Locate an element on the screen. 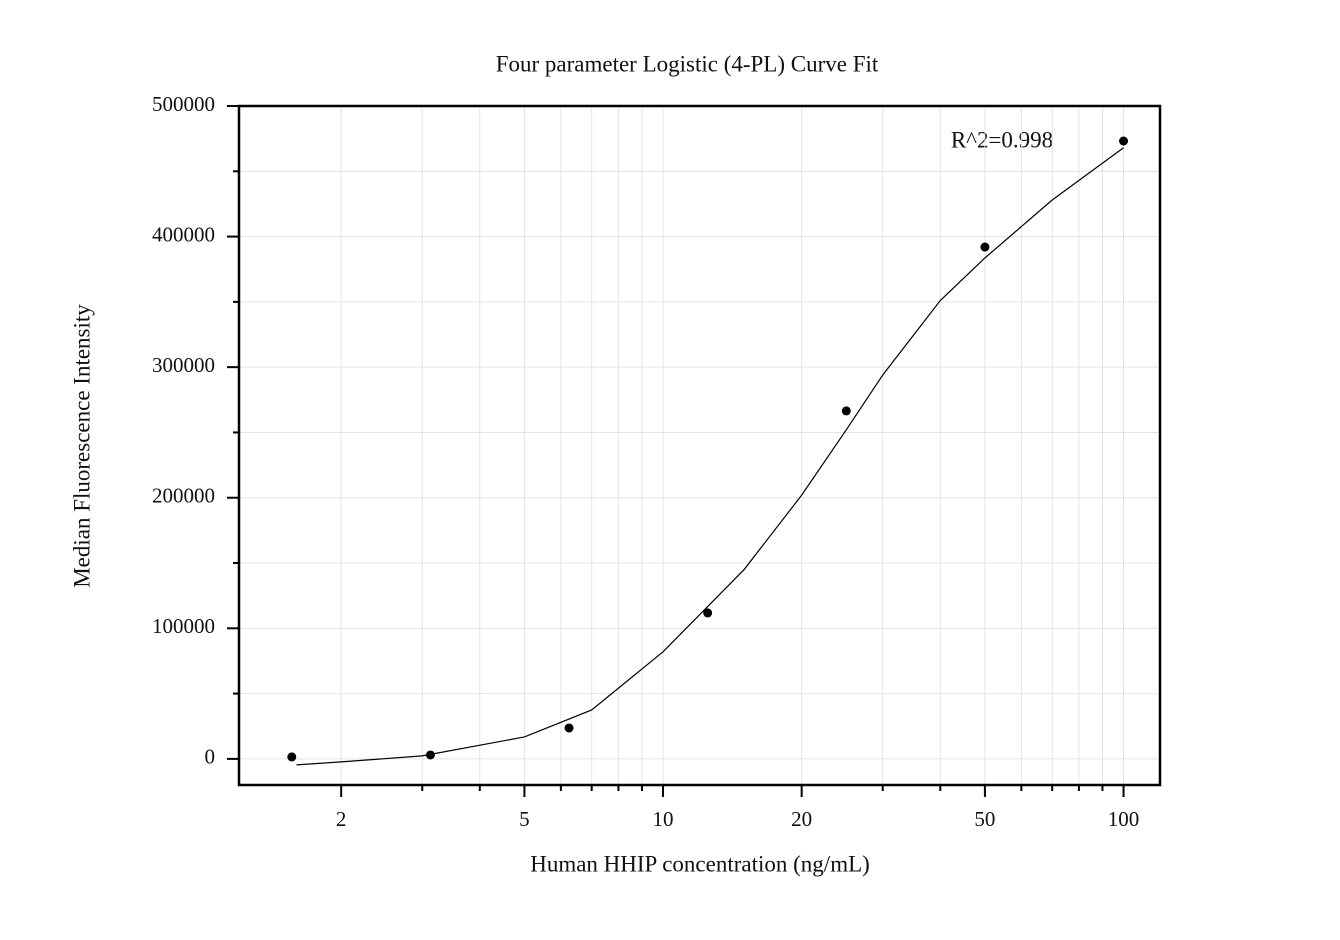 The width and height of the screenshot is (1340, 940). x-tick-label: 100 is located at coordinates (1124, 819).